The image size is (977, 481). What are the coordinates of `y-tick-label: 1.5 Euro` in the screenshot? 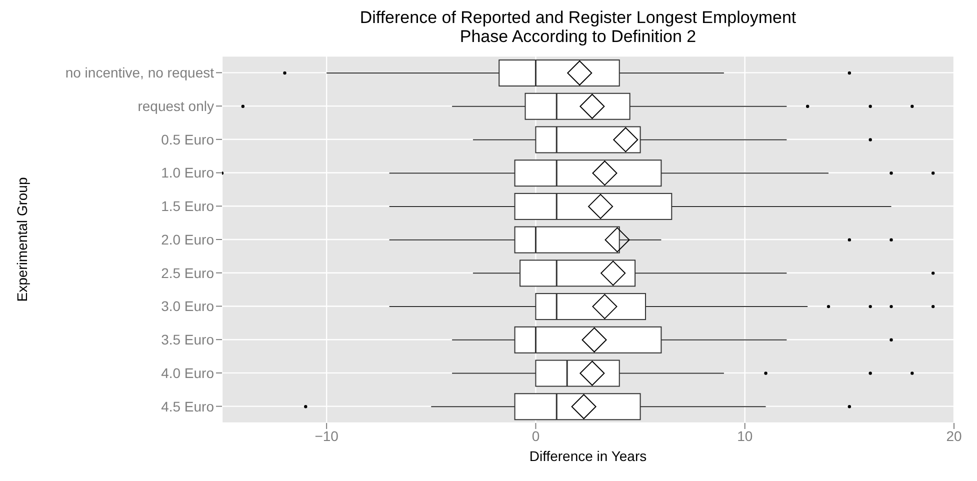 It's located at (187, 206).